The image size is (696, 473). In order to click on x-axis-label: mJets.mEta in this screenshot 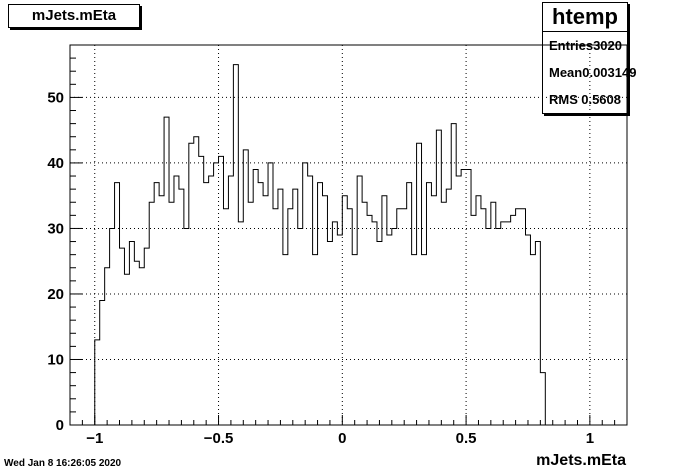, I will do `click(581, 460)`.